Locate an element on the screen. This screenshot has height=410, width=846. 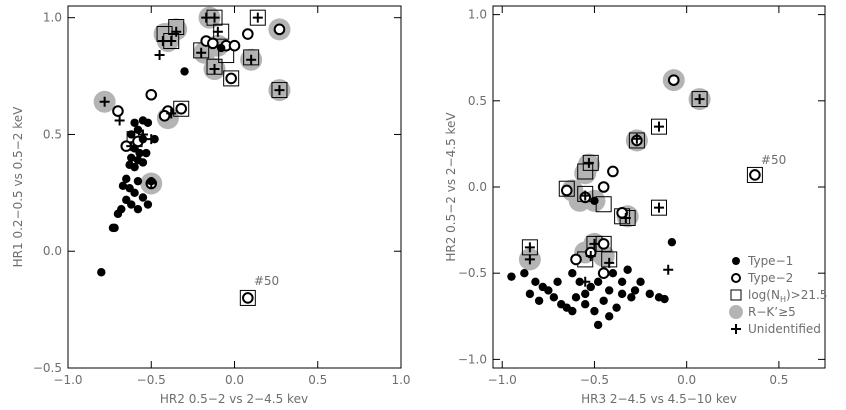
x-tick-label: 1.0 is located at coordinates (400, 380).